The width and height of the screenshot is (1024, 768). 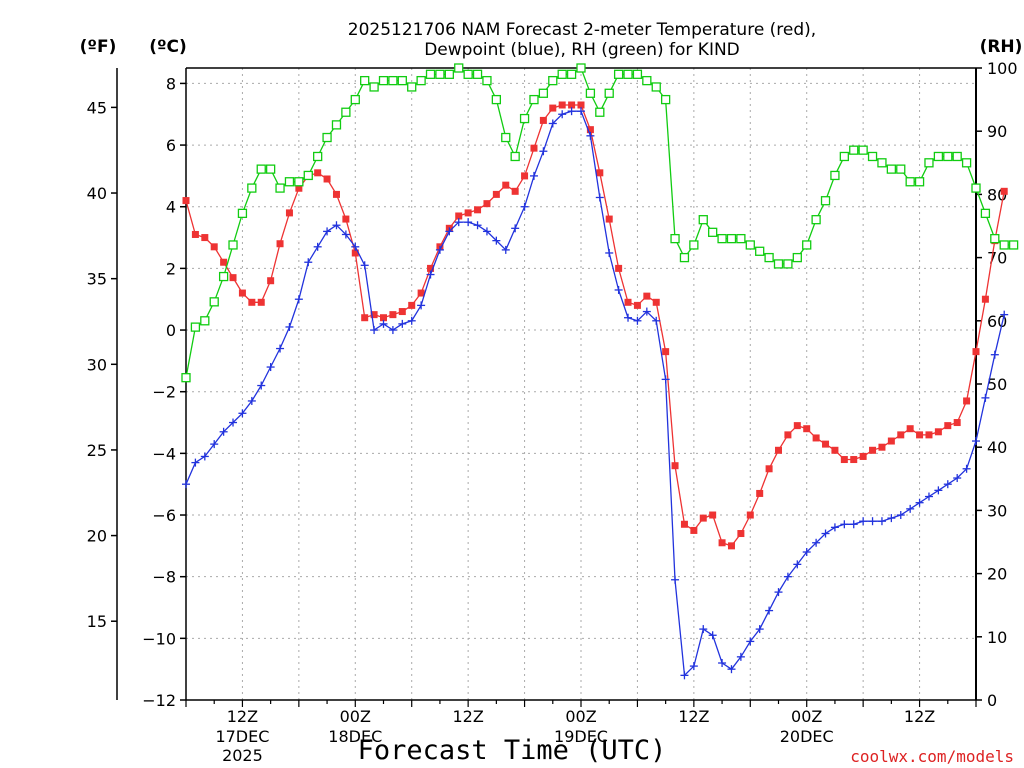 I want to click on celsius-tick-label: −12, so click(x=159, y=700).